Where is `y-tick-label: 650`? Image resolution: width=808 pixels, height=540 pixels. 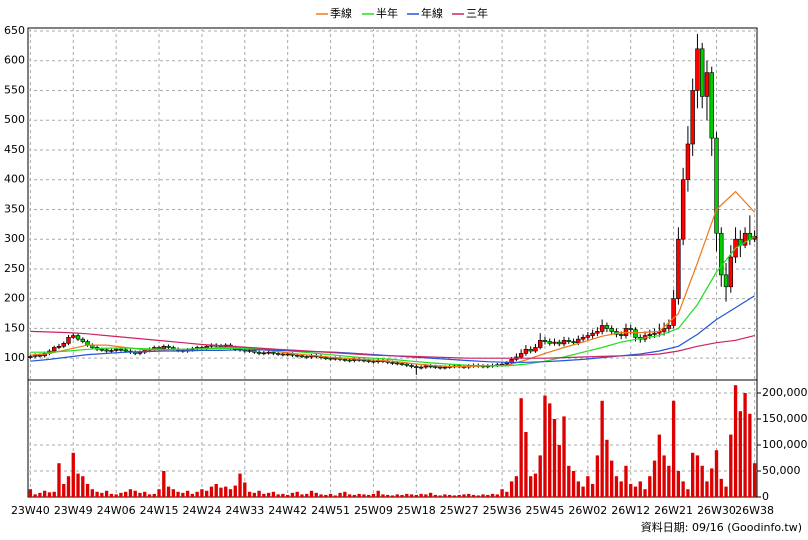
y-tick-label: 650 is located at coordinates (14, 30).